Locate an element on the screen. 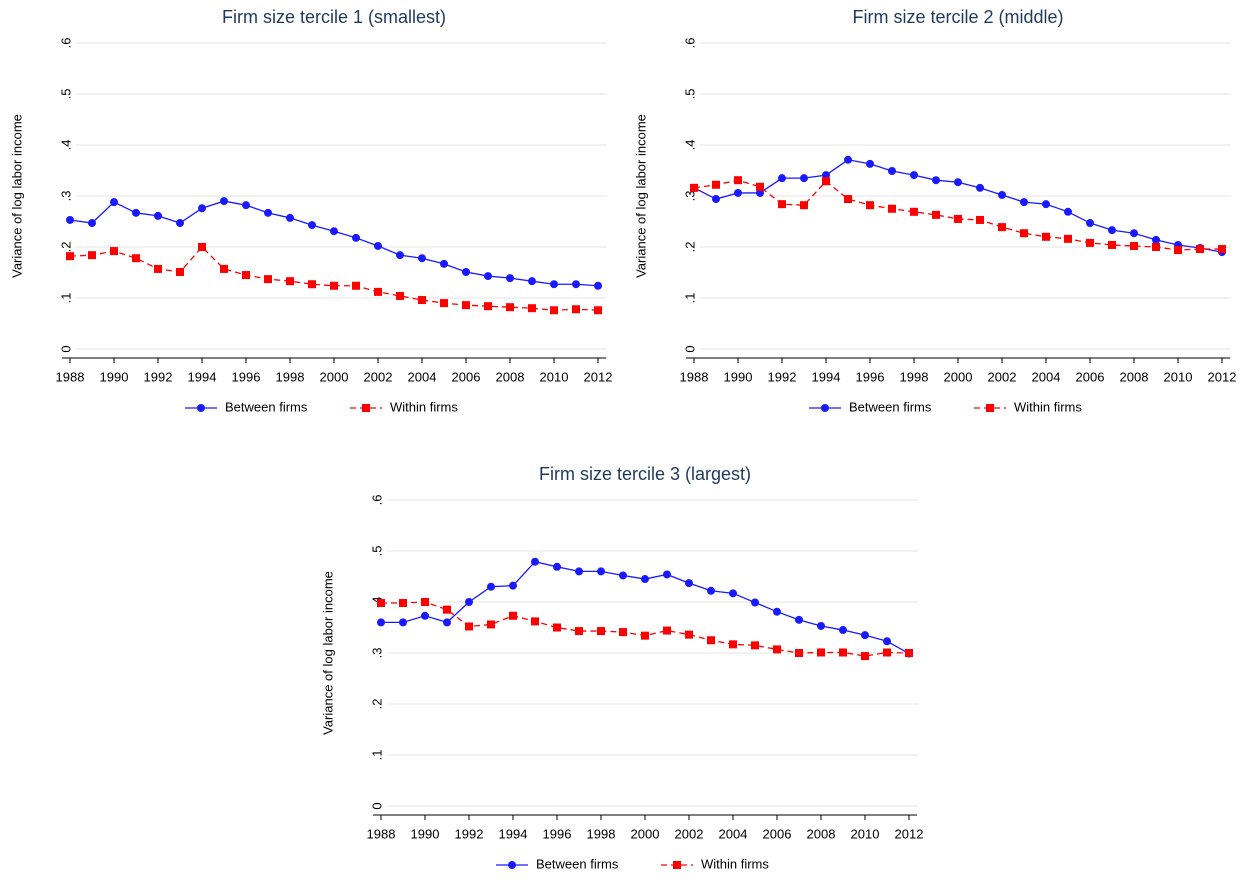  y-axis-label: Variance of log labor income is located at coordinates (327, 653).